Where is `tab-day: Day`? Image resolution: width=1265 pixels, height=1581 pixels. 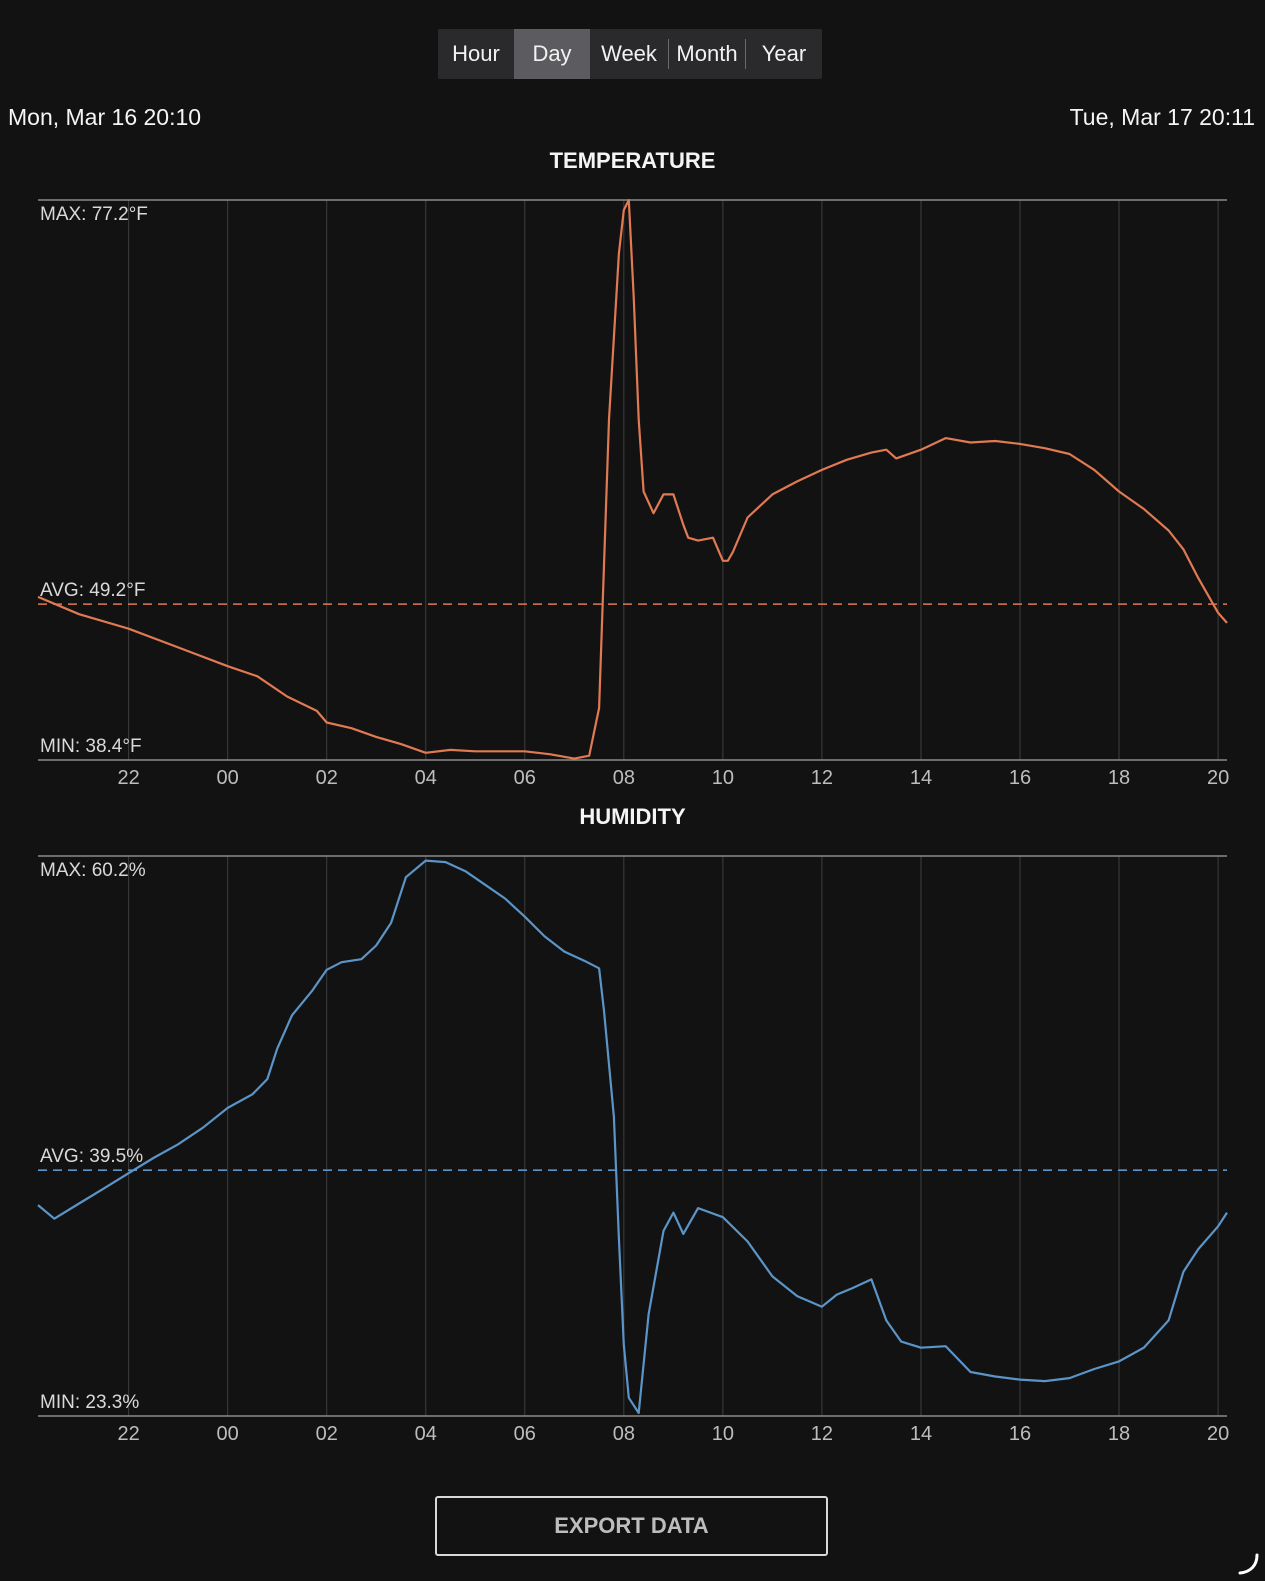 tab-day: Day is located at coordinates (552, 54).